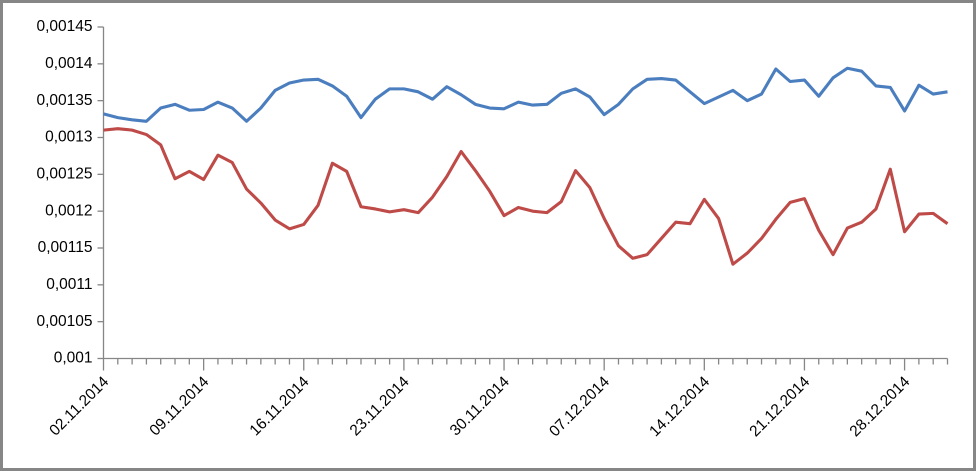 This screenshot has height=471, width=976. What do you see at coordinates (65, 247) in the screenshot?
I see `y-axis-tick-label: 0,00115` at bounding box center [65, 247].